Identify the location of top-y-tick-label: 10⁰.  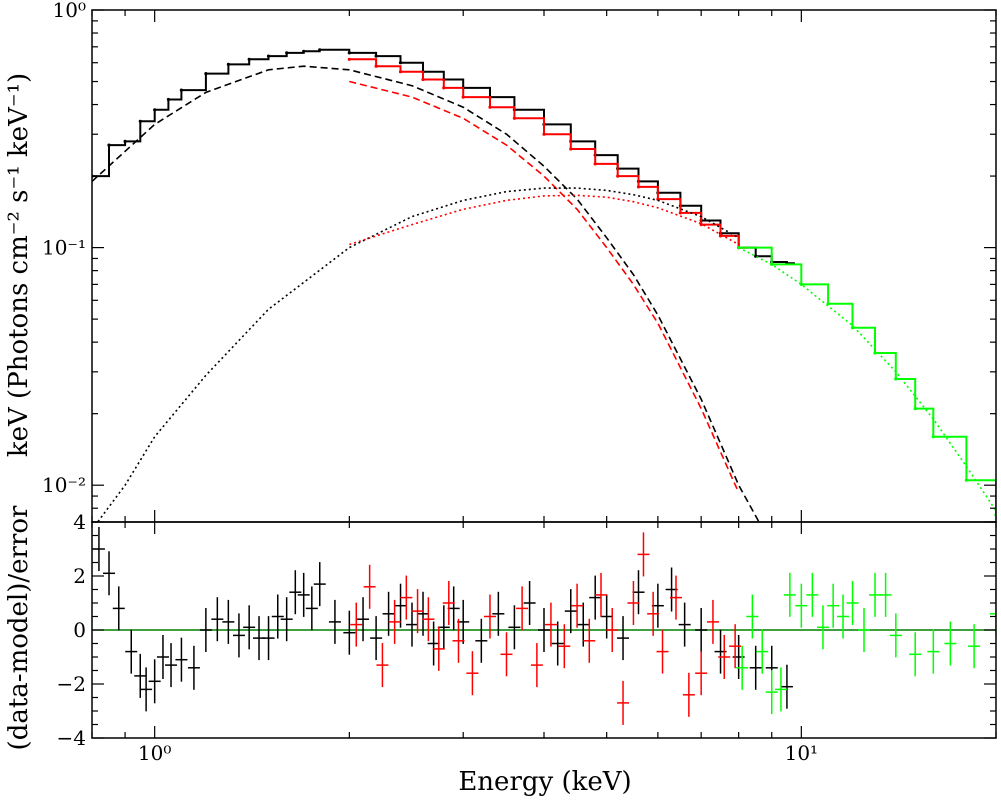
(69, 11).